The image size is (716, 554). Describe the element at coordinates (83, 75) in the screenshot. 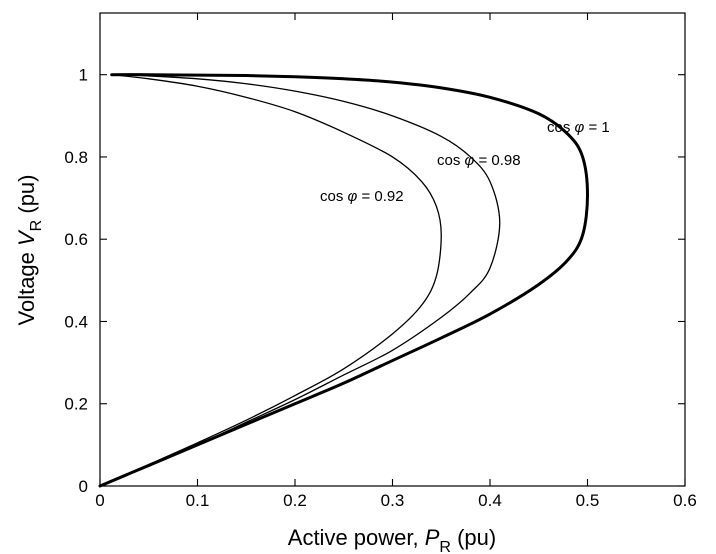

I see `y-tick-label: 1` at that location.